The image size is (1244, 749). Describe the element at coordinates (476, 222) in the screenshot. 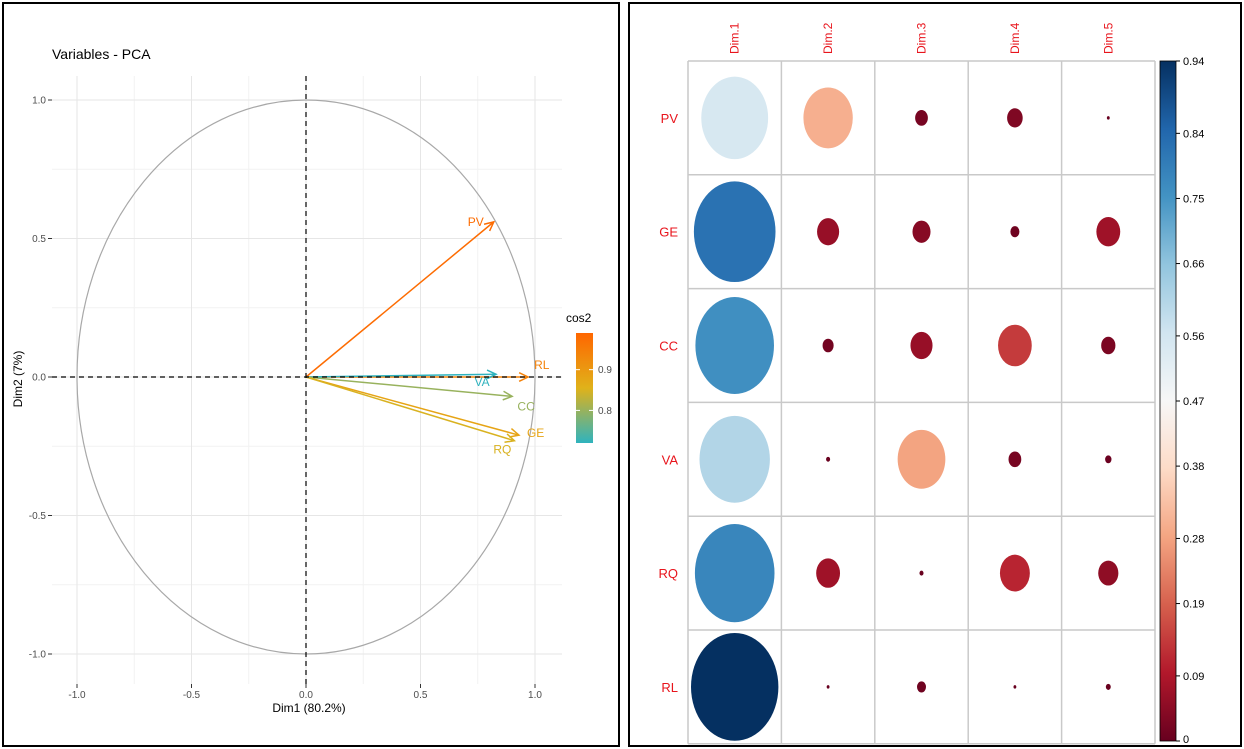

I see `variable-label-pv: PV` at that location.